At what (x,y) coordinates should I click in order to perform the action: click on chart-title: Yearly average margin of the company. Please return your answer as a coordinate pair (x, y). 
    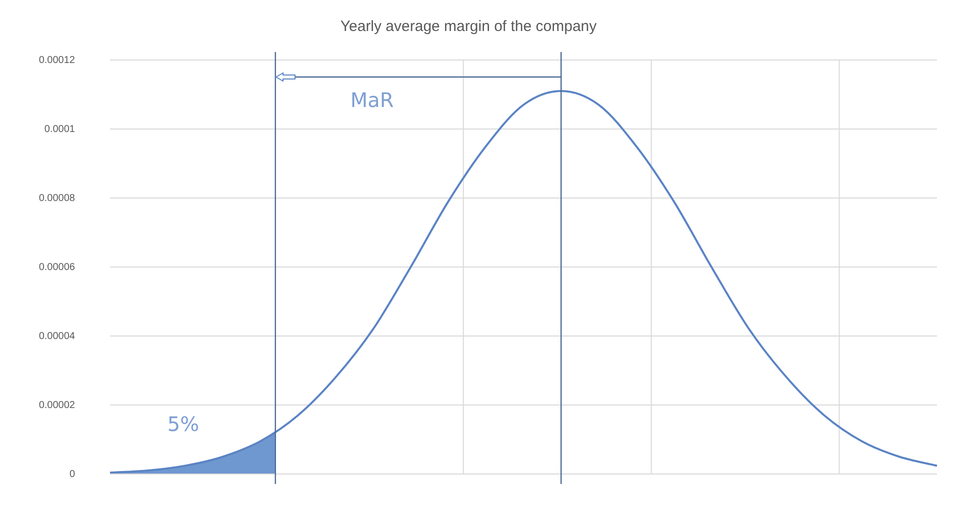
    Looking at the image, I should click on (469, 27).